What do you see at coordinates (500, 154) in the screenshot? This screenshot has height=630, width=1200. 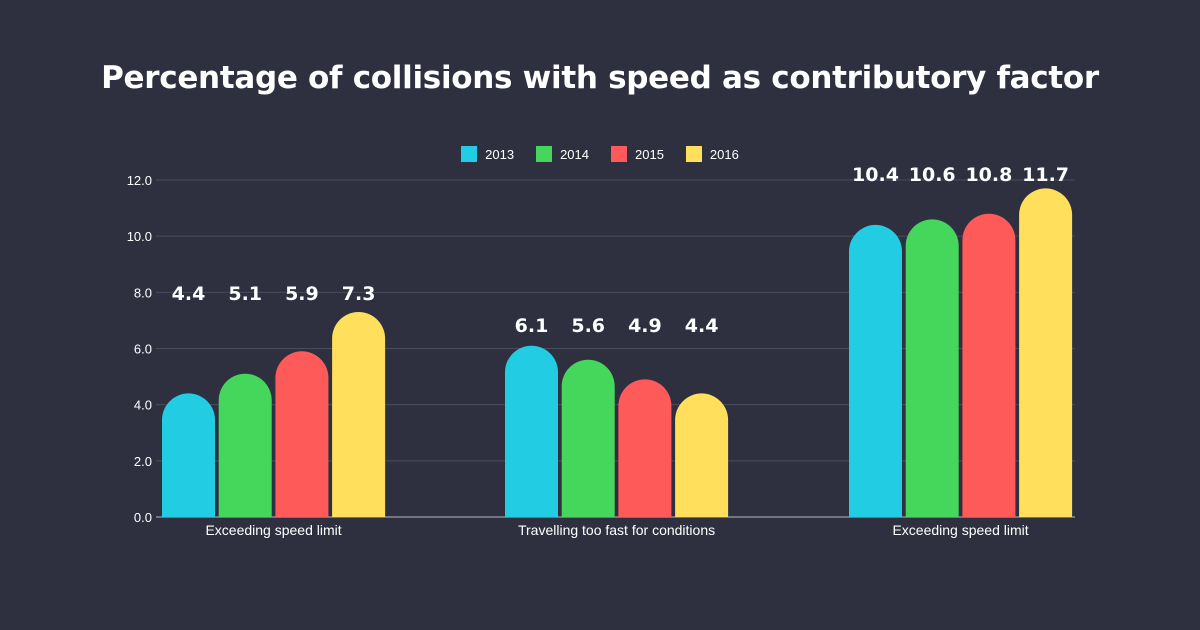 I see `legend-label: 2013` at bounding box center [500, 154].